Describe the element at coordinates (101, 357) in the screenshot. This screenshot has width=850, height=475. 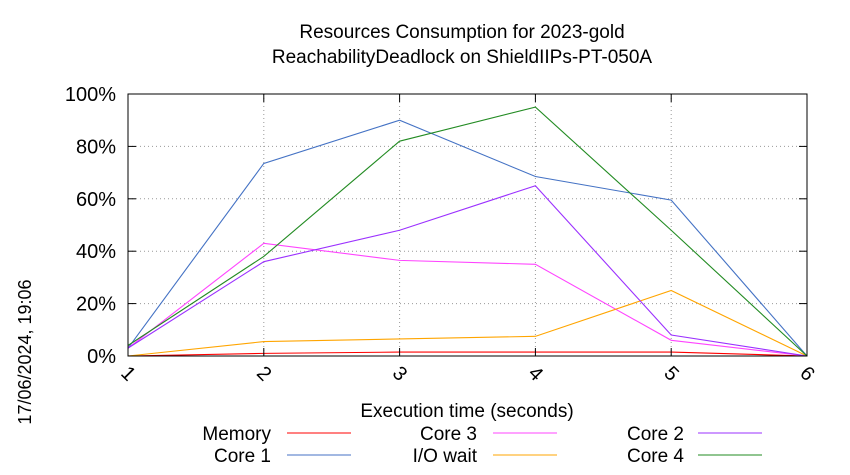
I see `y-tick-label: 0%` at that location.